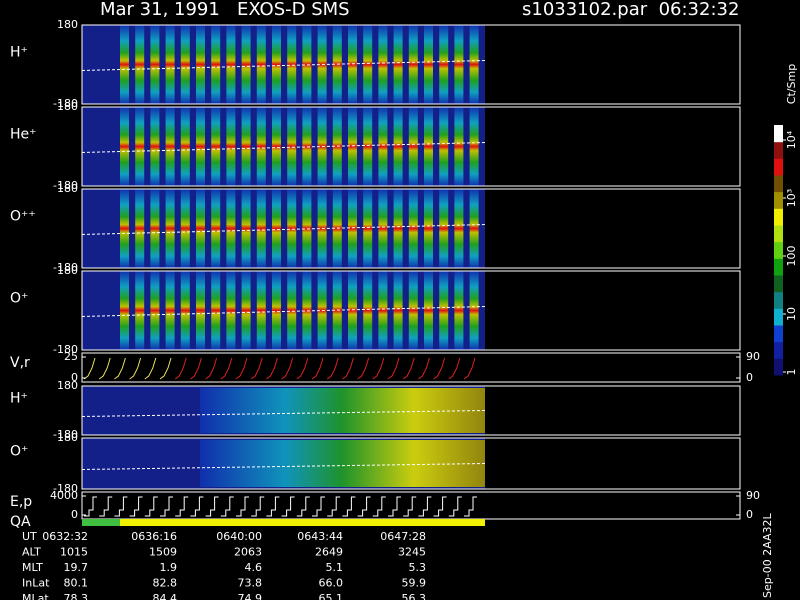 Image resolution: width=800 pixels, height=600 pixels. Describe the element at coordinates (342, 463) in the screenshot. I see `spectrogram-band` at that location.